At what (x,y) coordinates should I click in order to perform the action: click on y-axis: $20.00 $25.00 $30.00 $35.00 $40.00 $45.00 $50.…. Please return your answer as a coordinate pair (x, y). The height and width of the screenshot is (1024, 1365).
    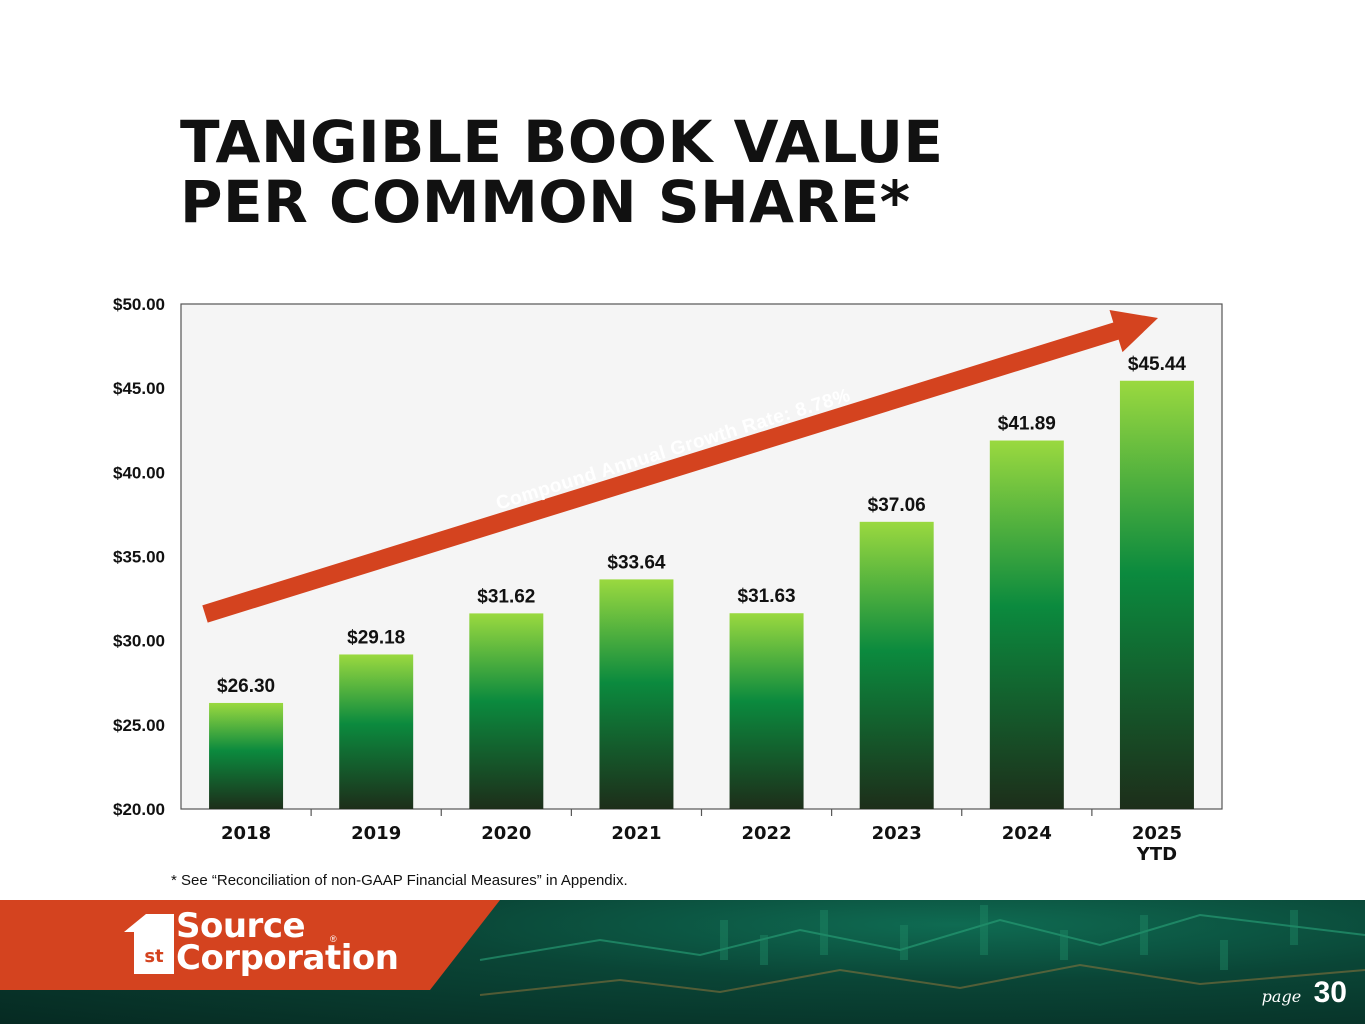
    Looking at the image, I should click on (139, 557).